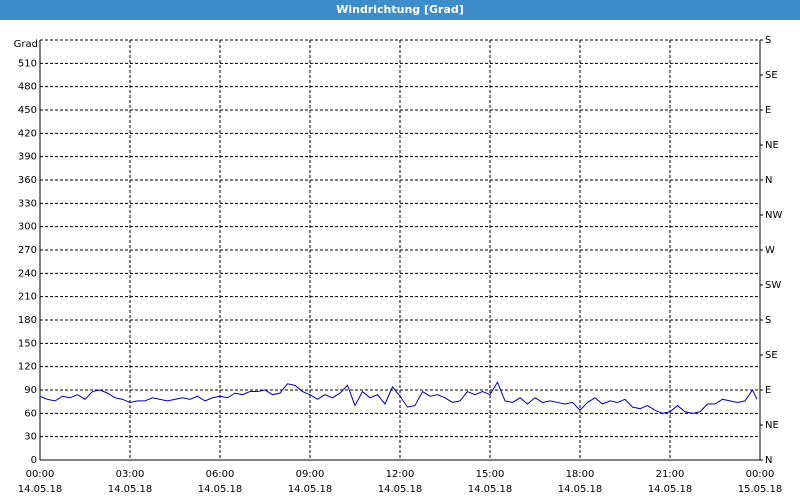 The height and width of the screenshot is (504, 800). I want to click on y-tick-label: 510, so click(27, 63).